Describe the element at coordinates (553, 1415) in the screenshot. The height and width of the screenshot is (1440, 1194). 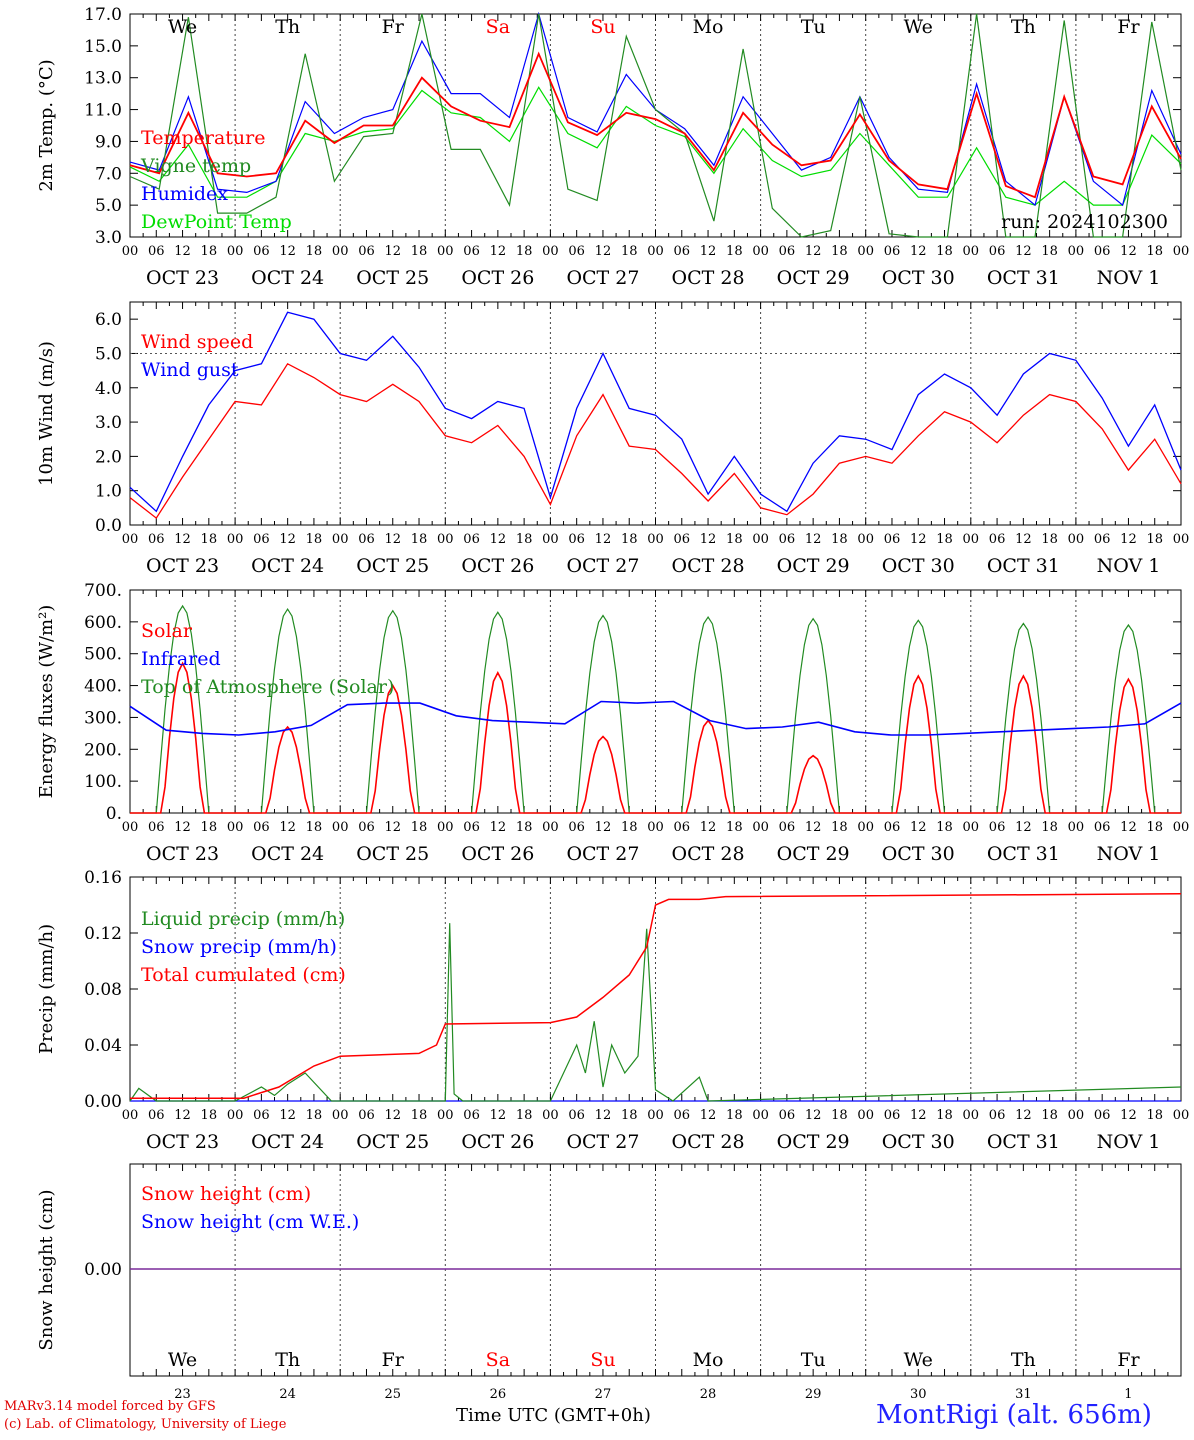
I see `time-axis-label: Time UTC (GMT+0h)` at that location.